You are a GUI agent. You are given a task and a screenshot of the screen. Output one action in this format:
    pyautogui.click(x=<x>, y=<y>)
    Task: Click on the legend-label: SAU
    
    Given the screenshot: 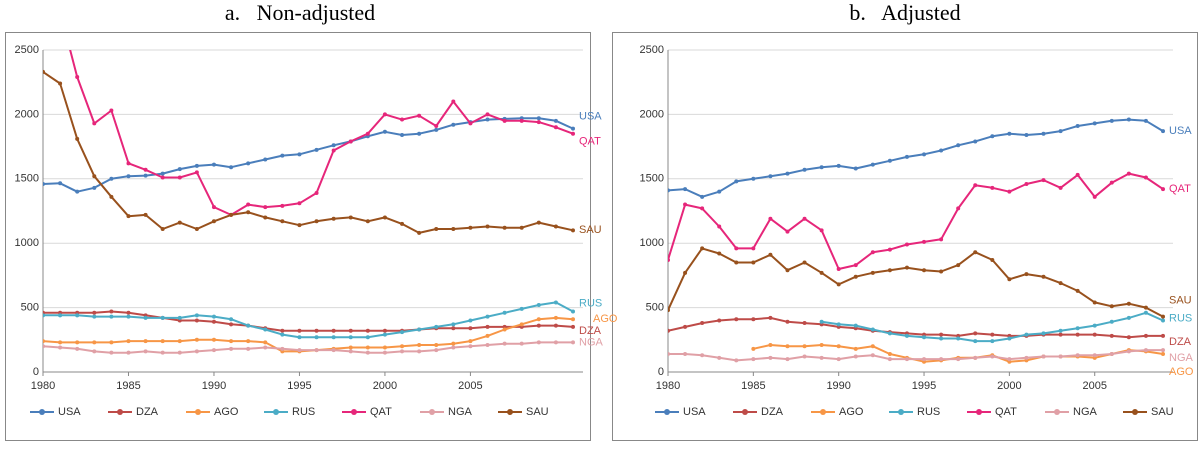 What is the action you would take?
    pyautogui.click(x=1162, y=412)
    